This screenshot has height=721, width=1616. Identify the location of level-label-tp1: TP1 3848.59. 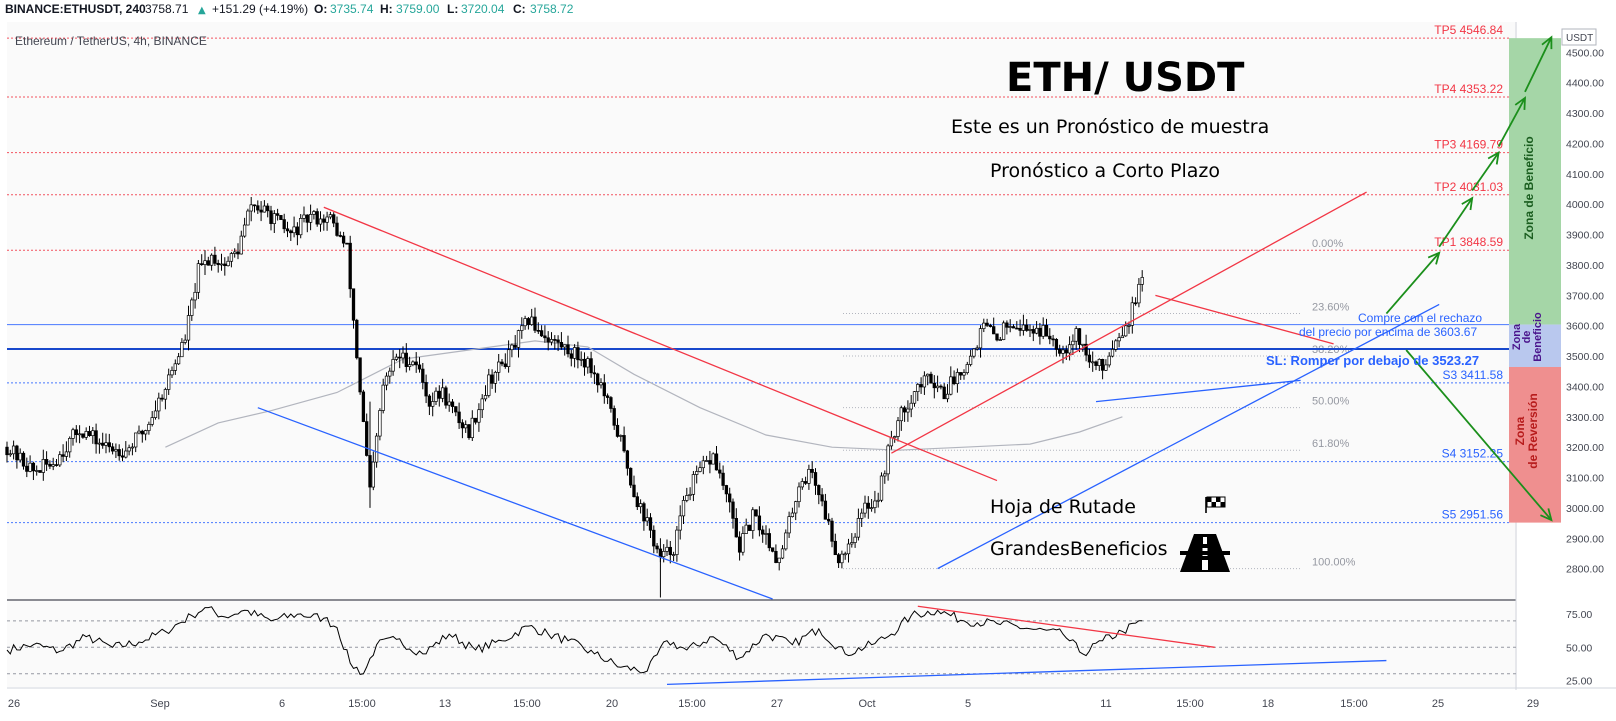
(1468, 242).